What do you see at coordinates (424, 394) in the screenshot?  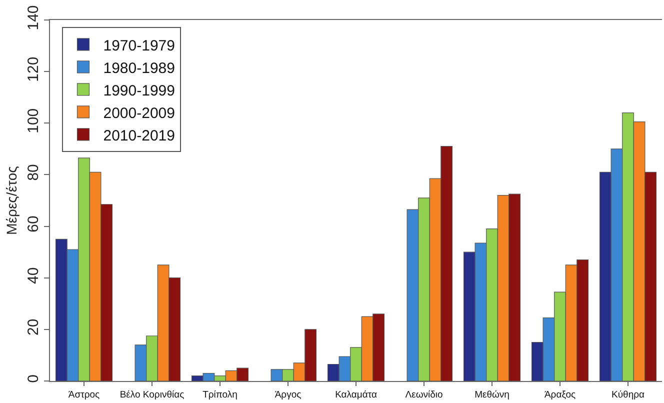 I see `x-tick-label: Λεωνίδιο` at bounding box center [424, 394].